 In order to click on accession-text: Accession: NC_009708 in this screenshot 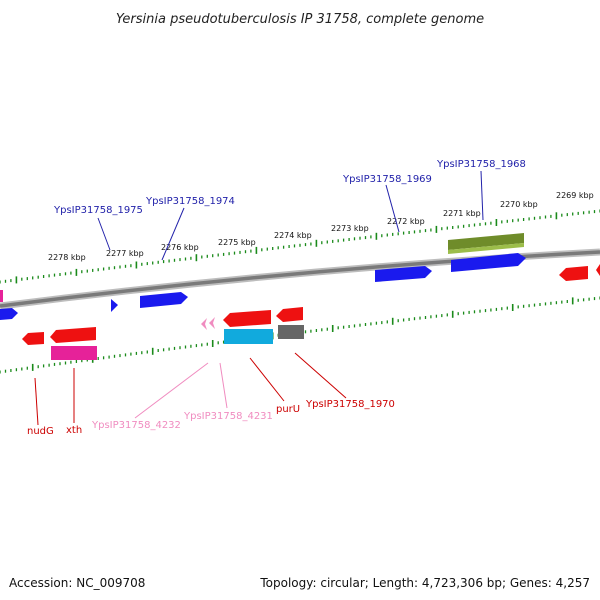, I will do `click(77, 583)`.